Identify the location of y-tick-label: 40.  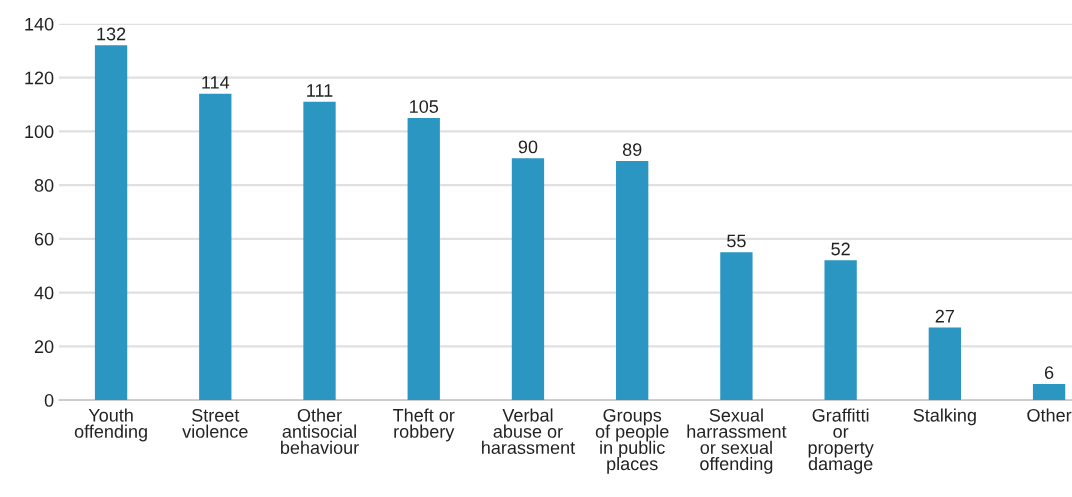
(44, 293).